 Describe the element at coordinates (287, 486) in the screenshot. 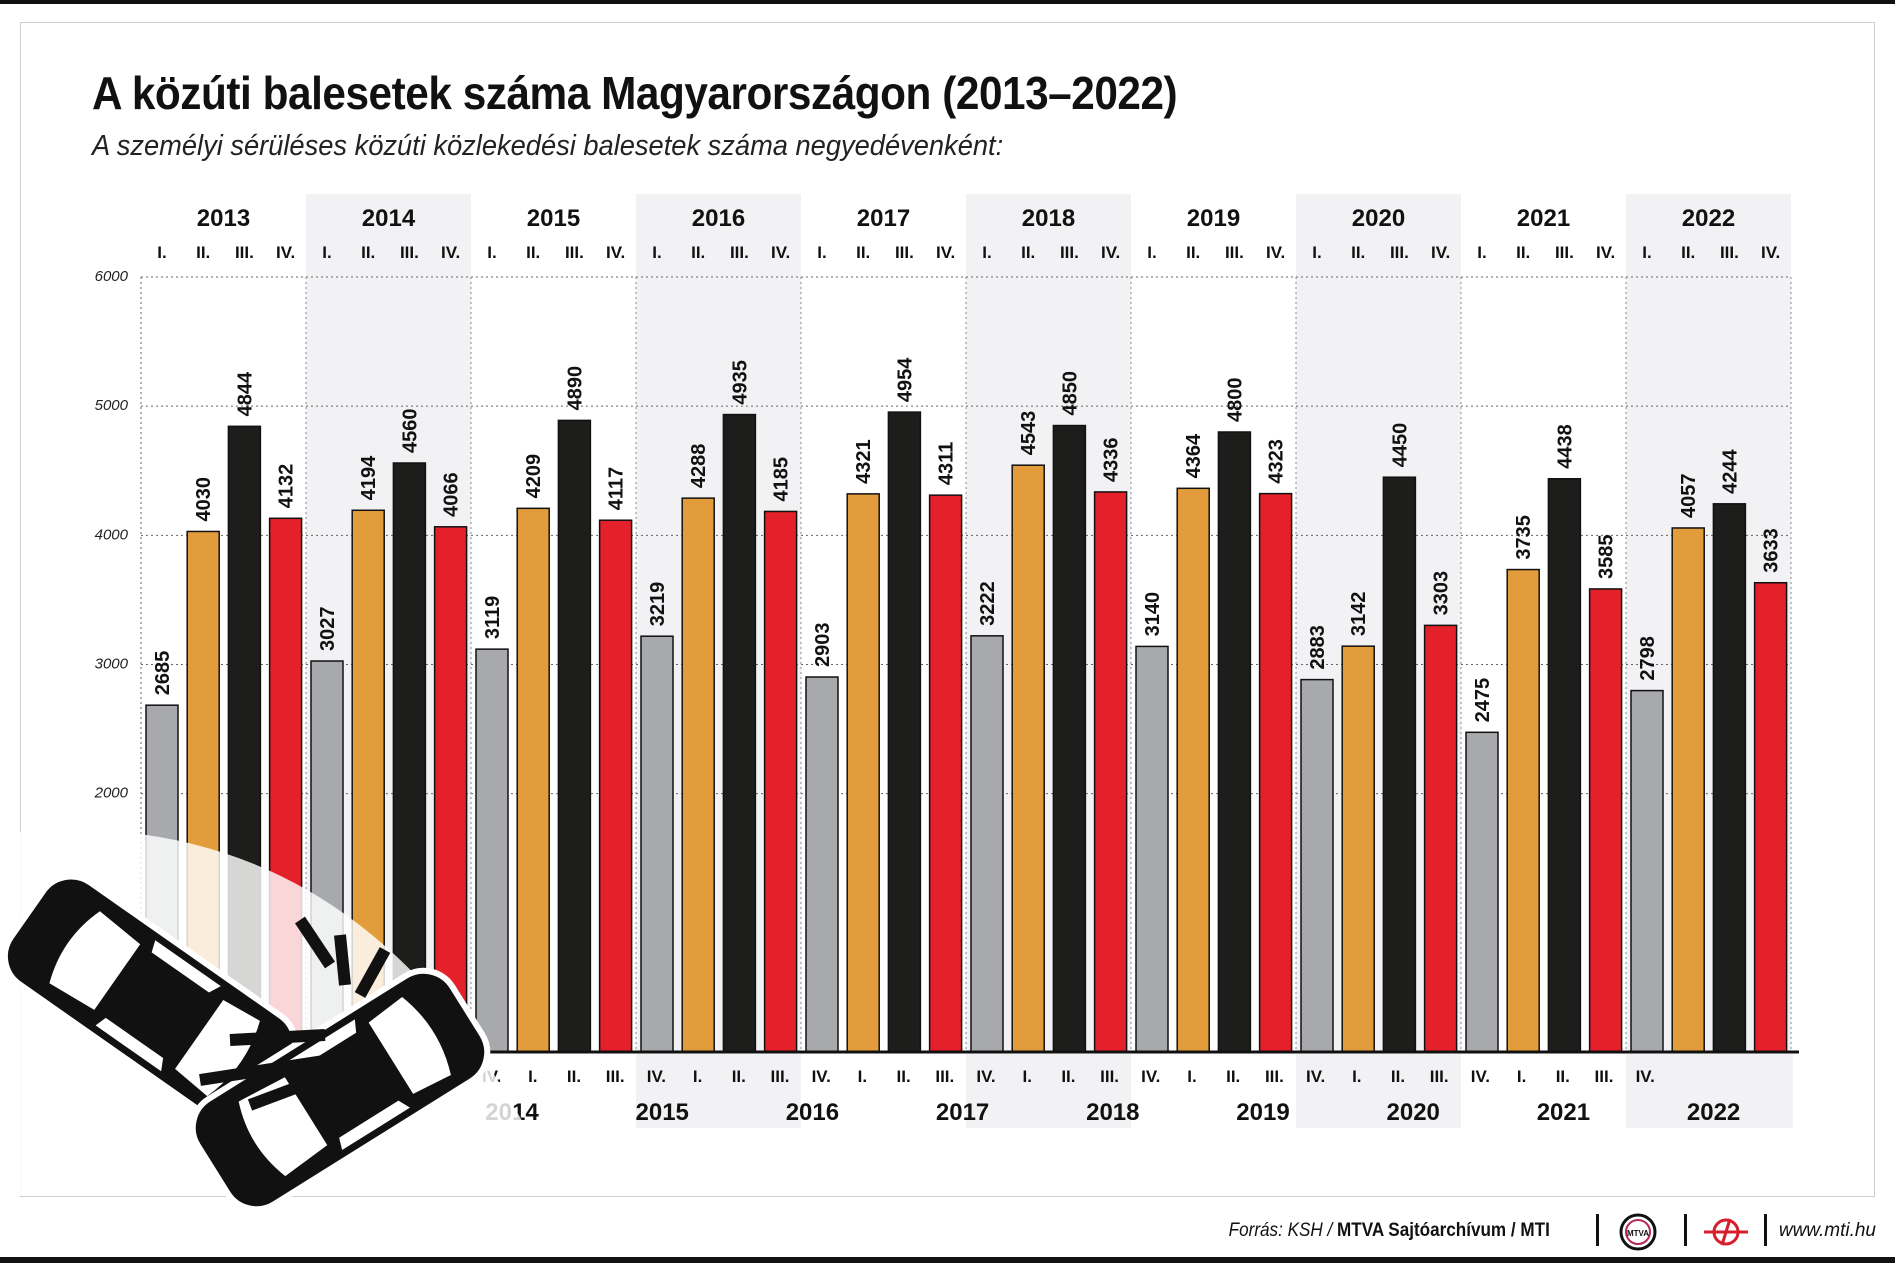

I see `data-label: 4132` at that location.